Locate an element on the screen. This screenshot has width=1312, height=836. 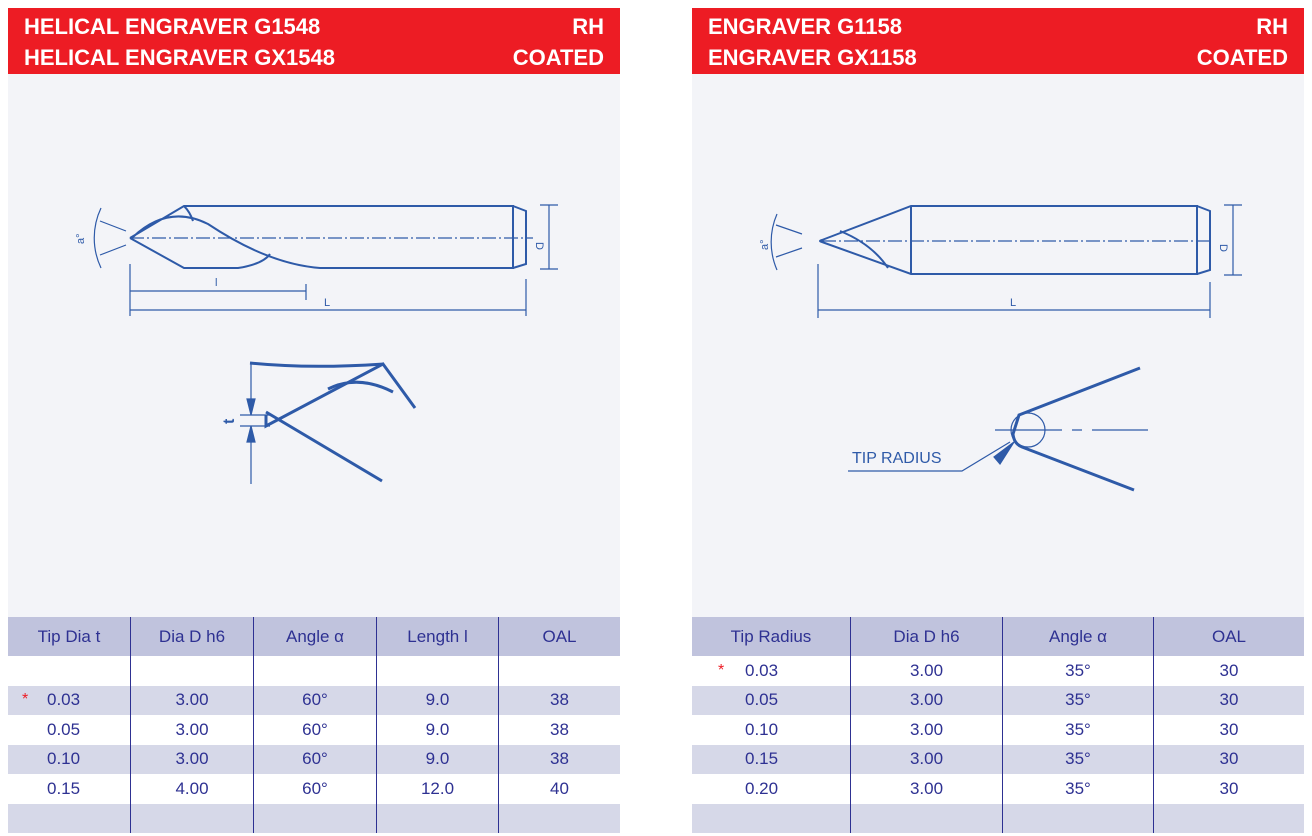
product-title: HELICAL ENGRAVER G1548 is located at coordinates (172, 26).